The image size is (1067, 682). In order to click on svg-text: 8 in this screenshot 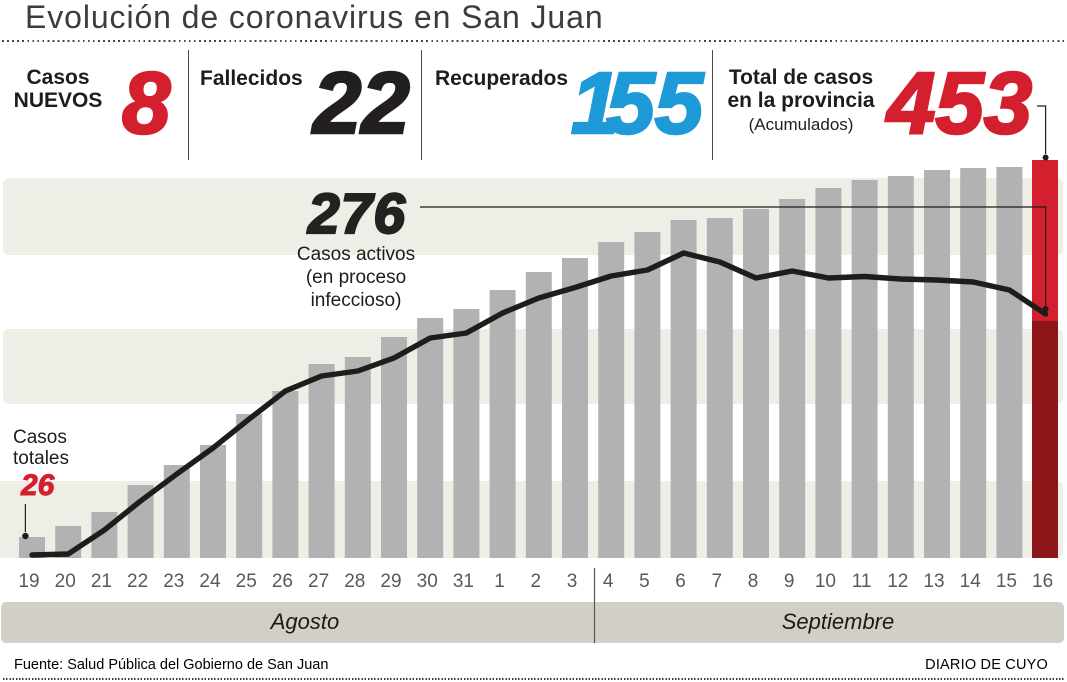, I will do `click(753, 581)`.